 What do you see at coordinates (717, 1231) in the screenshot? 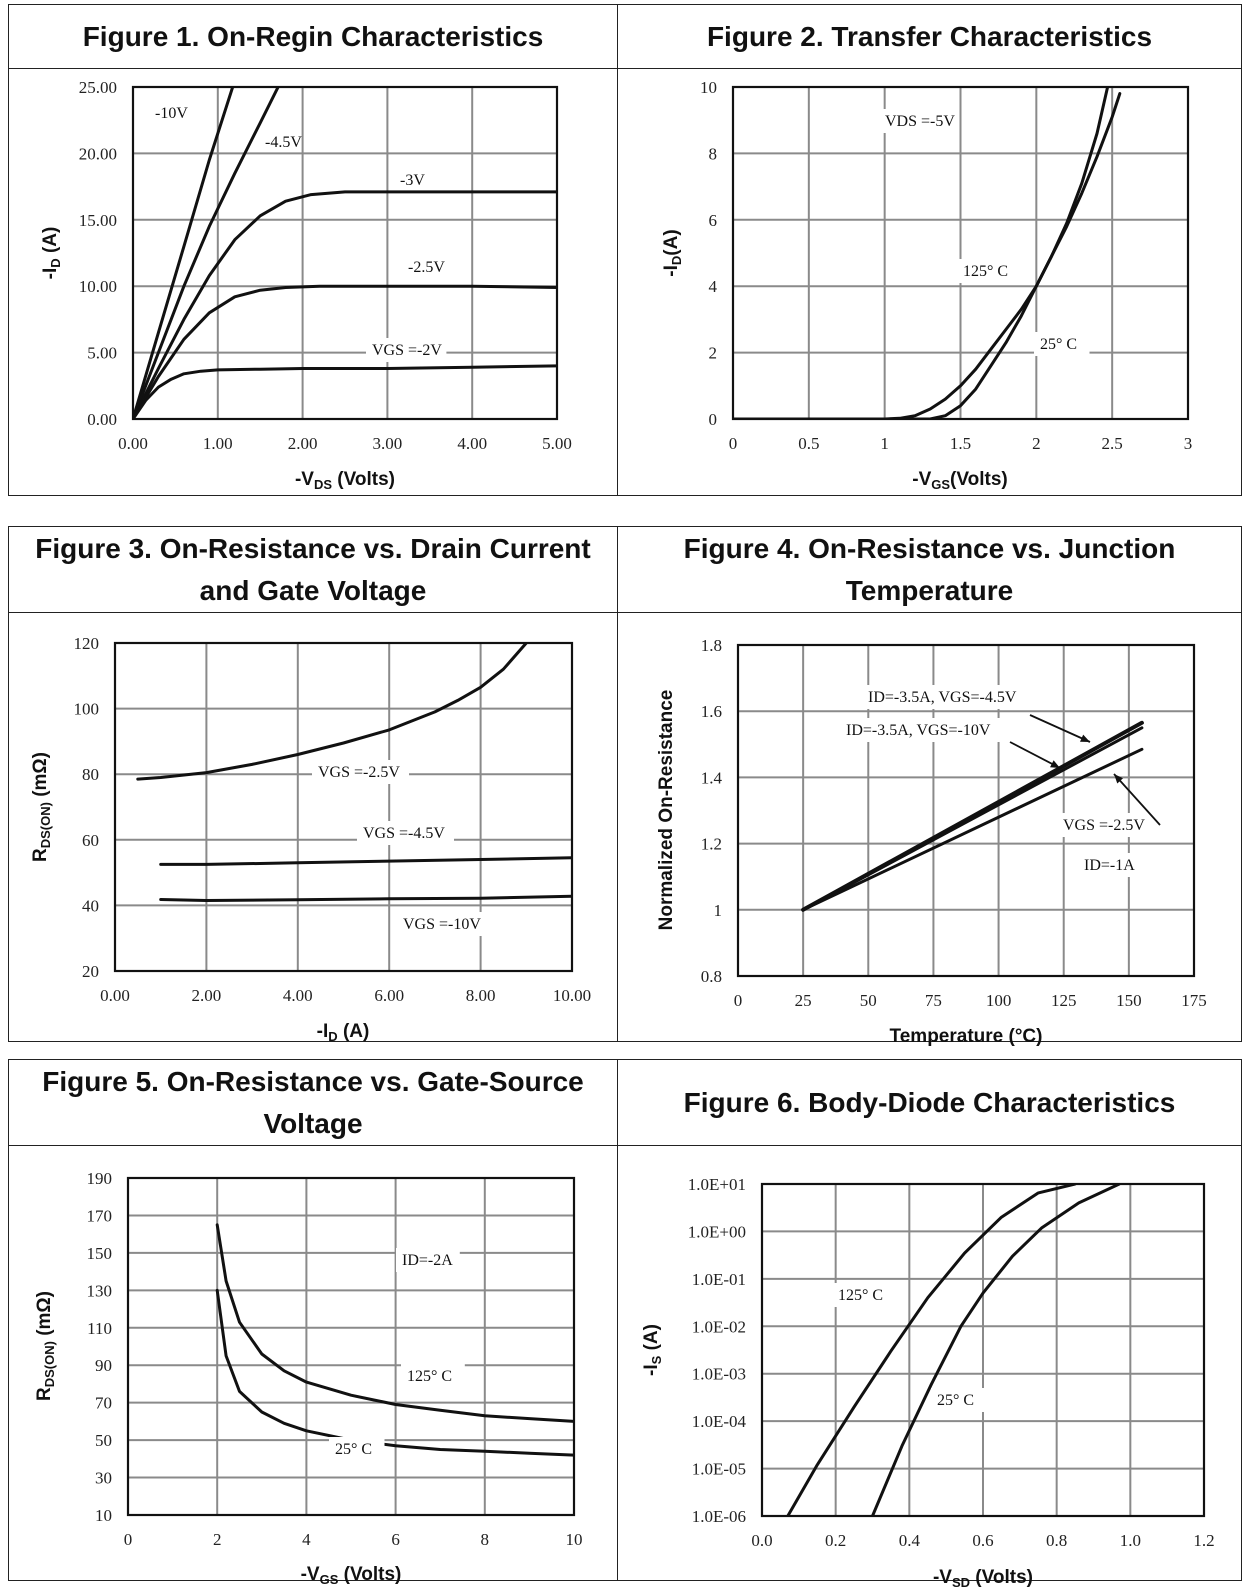
I see `y-tick-label: 1.0E+00` at bounding box center [717, 1231].